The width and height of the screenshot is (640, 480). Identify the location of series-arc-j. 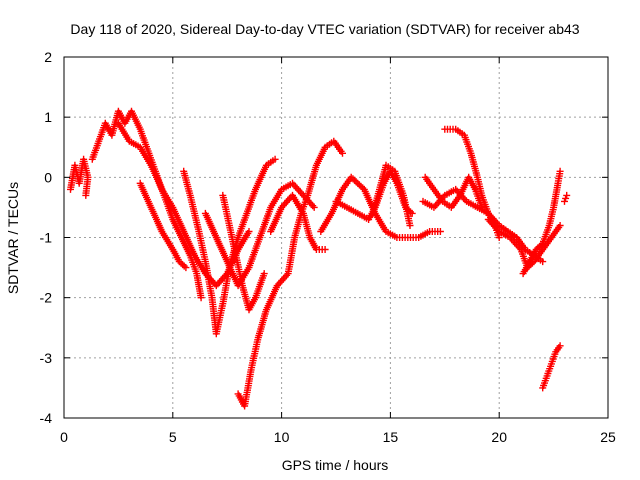
(380, 207).